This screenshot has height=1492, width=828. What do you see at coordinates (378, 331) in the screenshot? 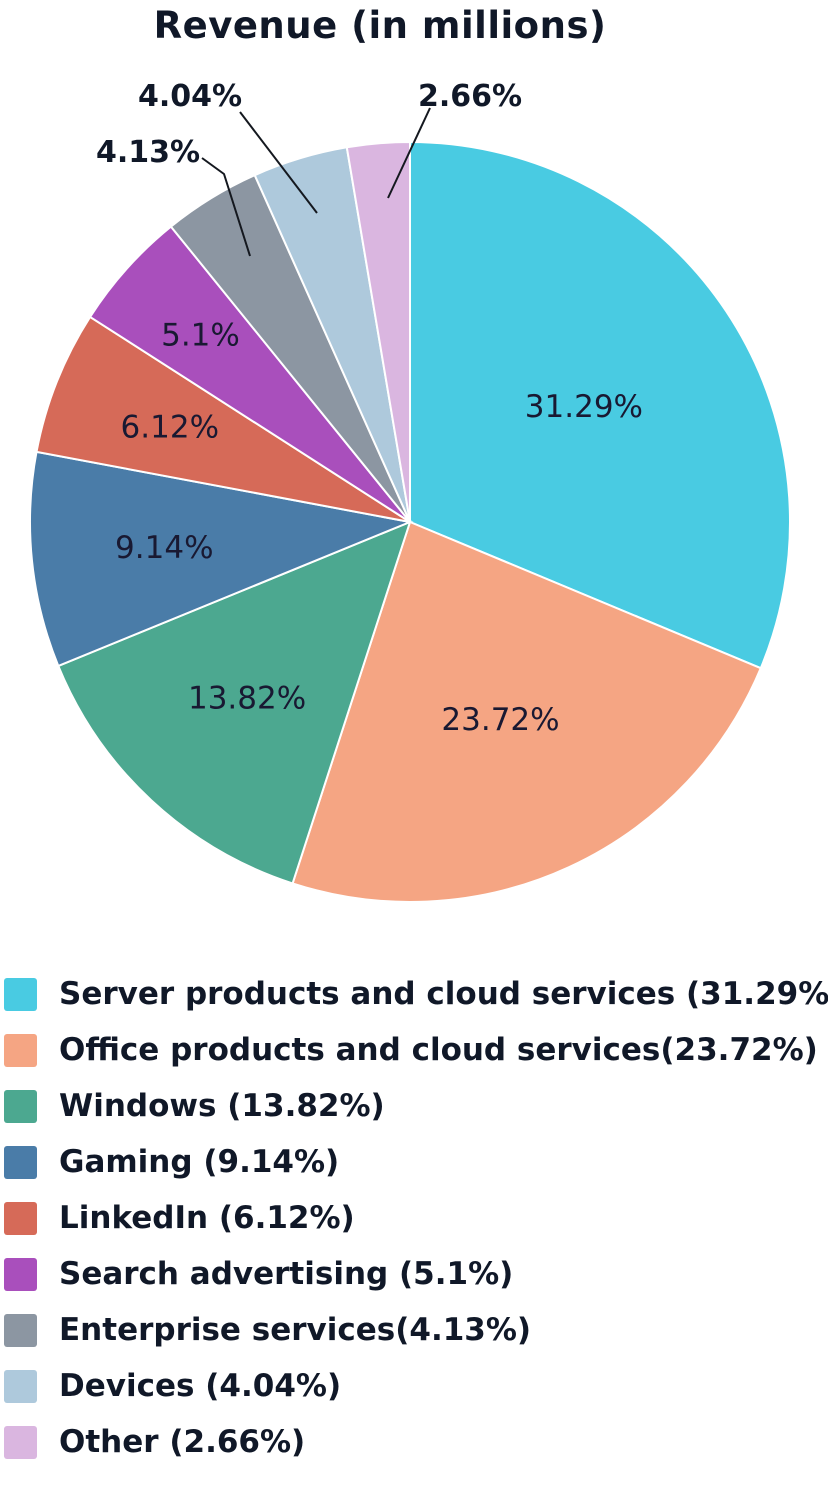
I see `pie-slice-other` at bounding box center [378, 331].